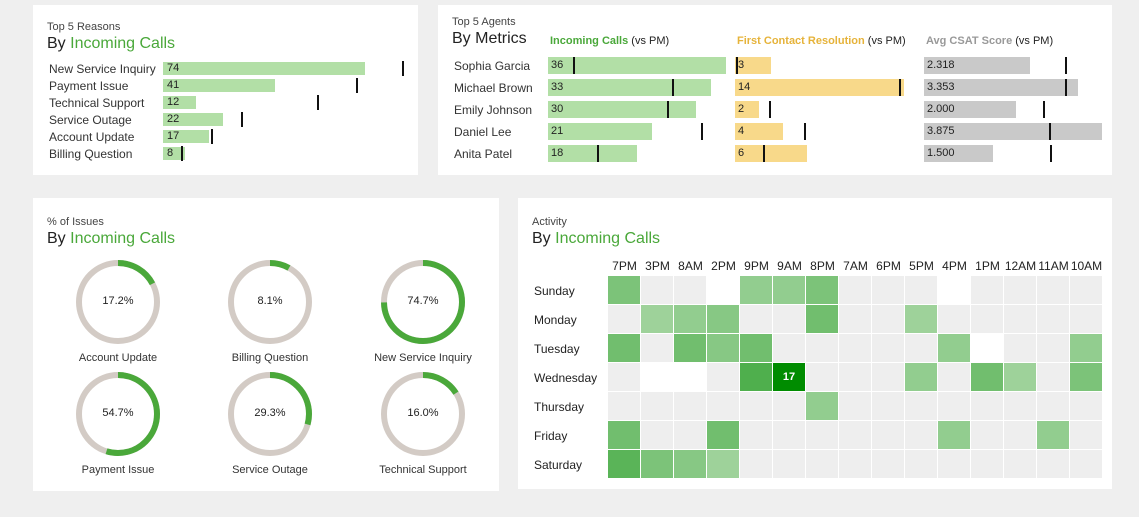  I want to click on heatmap-col-label: 7PM, so click(624, 266).